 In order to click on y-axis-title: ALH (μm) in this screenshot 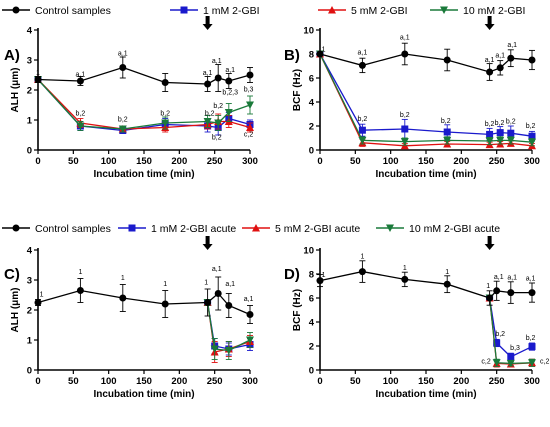, I will do `click(15, 310)`.